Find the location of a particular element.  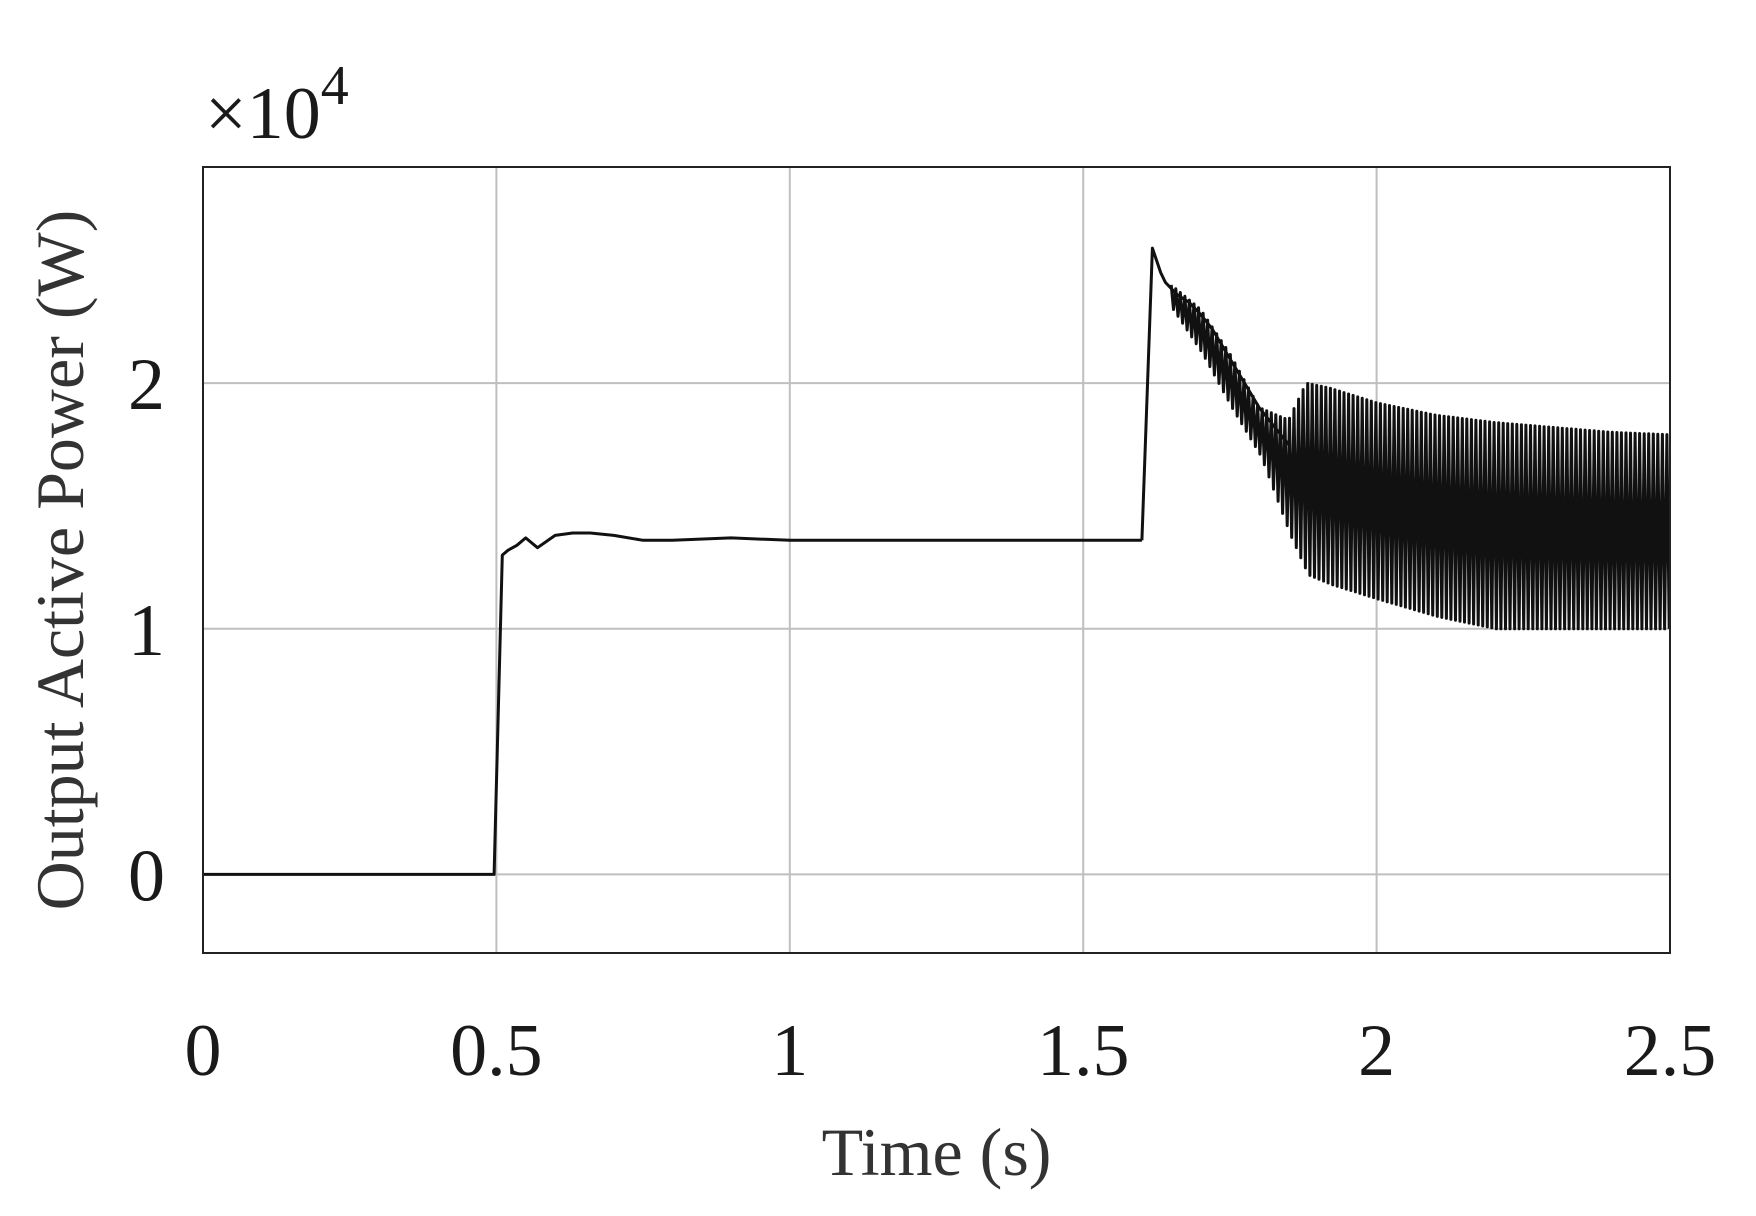

y-exponent-base: ×10 is located at coordinates (263, 114).